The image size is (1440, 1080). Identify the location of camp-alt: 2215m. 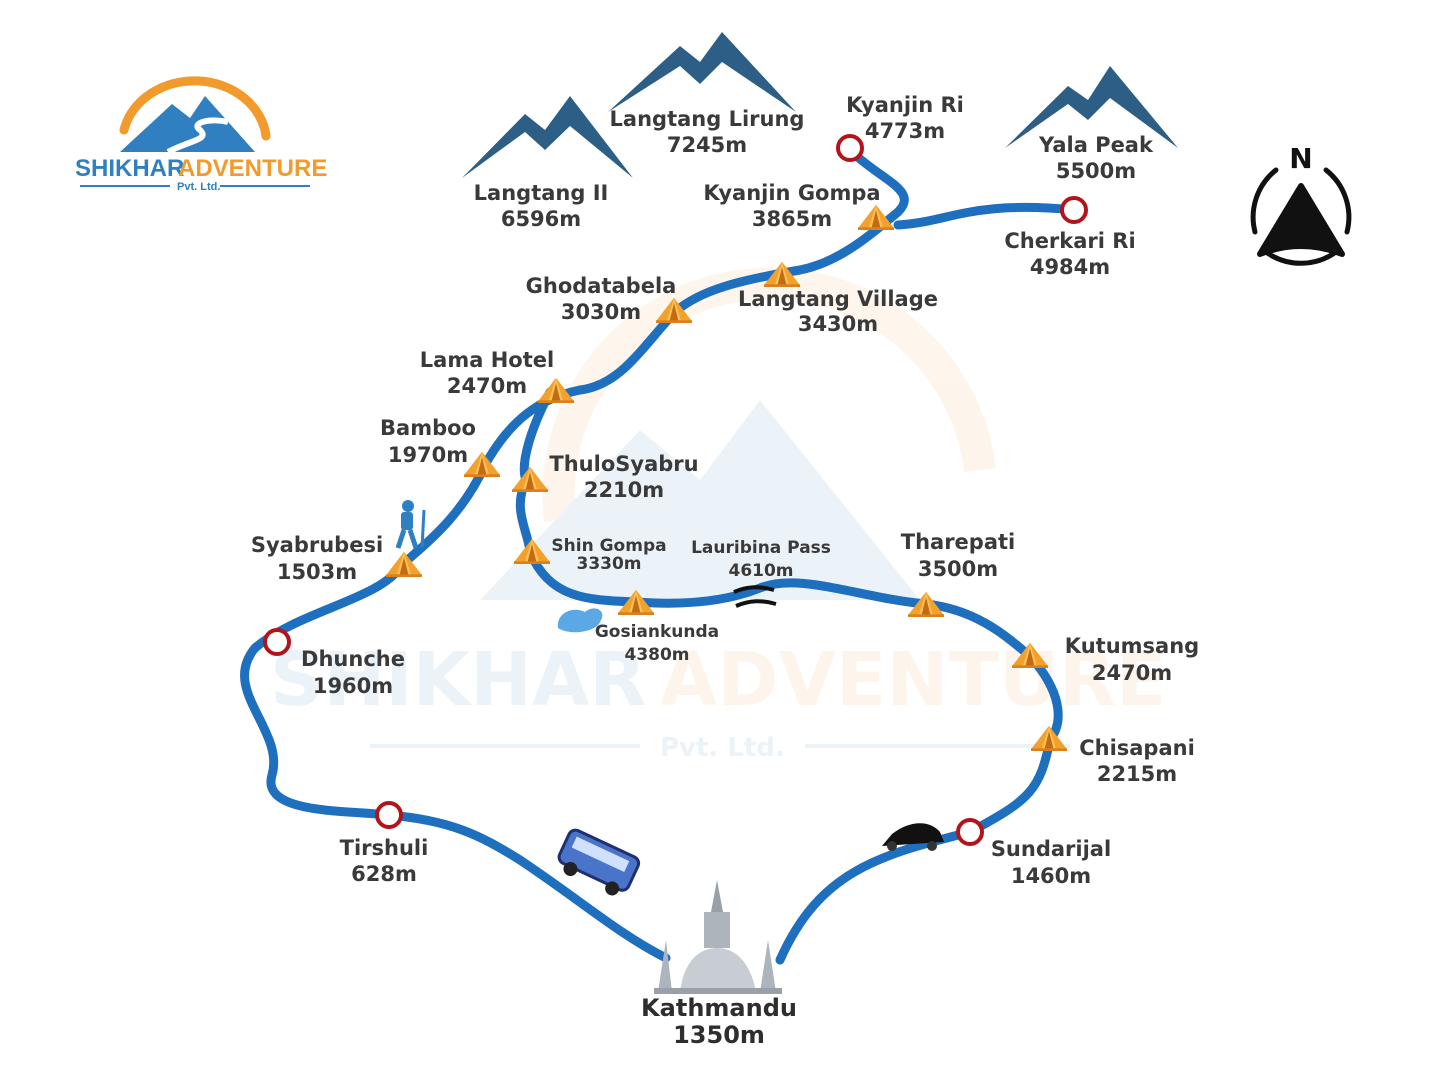
(1137, 774).